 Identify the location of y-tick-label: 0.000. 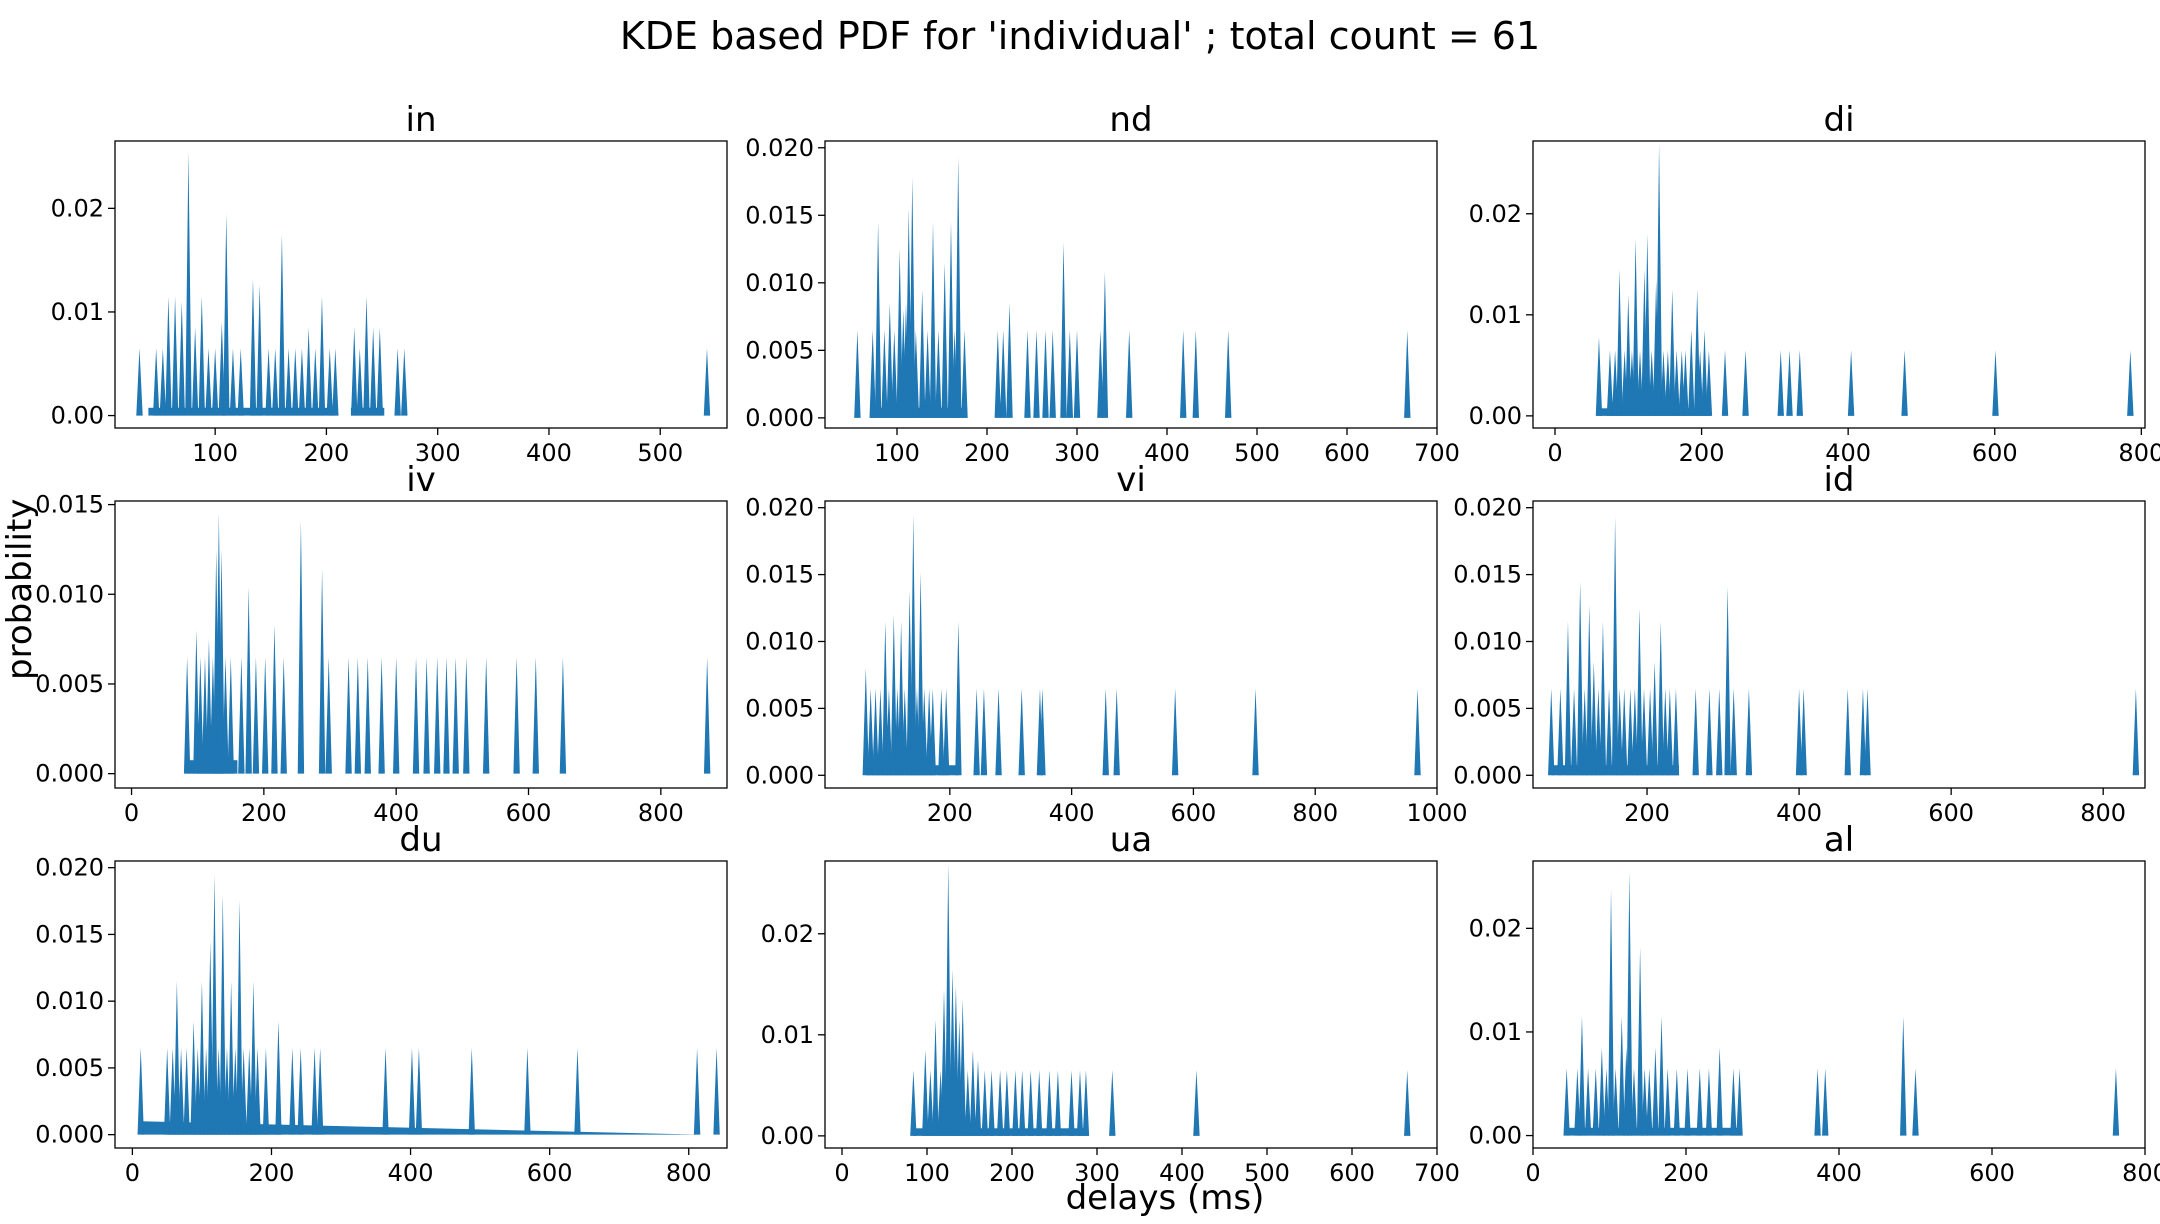
(69, 774).